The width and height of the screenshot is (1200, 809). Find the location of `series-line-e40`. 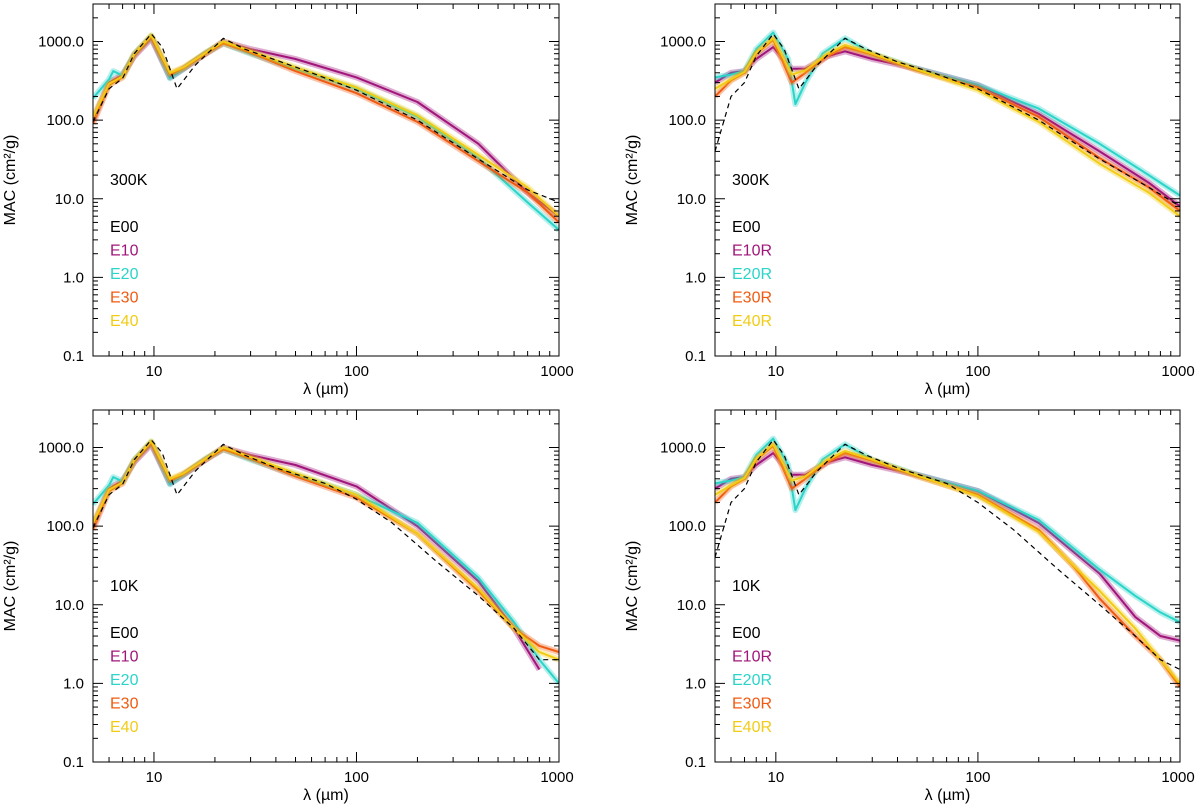

series-line-e40 is located at coordinates (326, 125).